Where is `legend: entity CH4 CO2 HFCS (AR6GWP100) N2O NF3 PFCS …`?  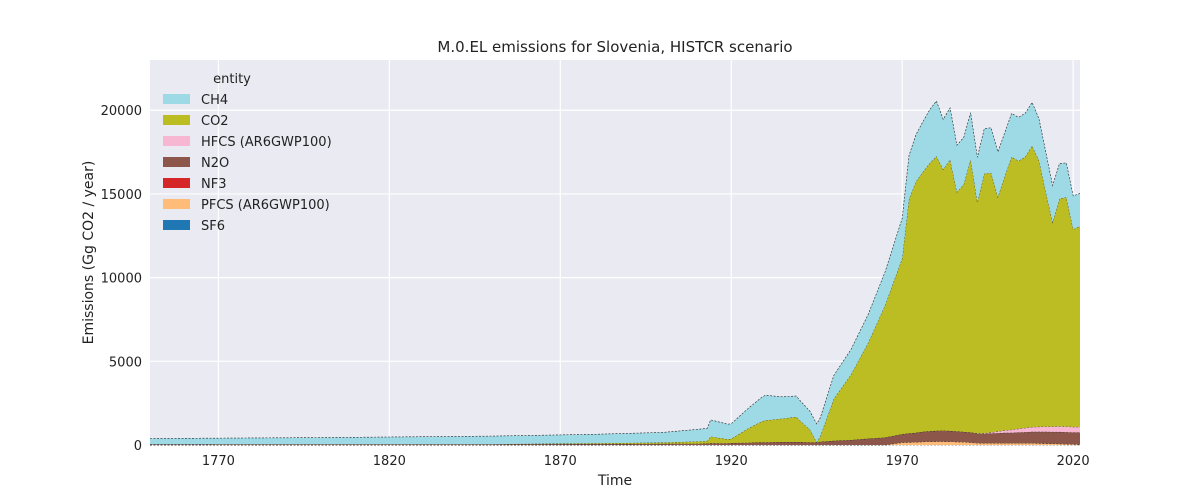
legend: entity CH4 CO2 HFCS (AR6GWP100) N2O NF3 PFCS … is located at coordinates (247, 153).